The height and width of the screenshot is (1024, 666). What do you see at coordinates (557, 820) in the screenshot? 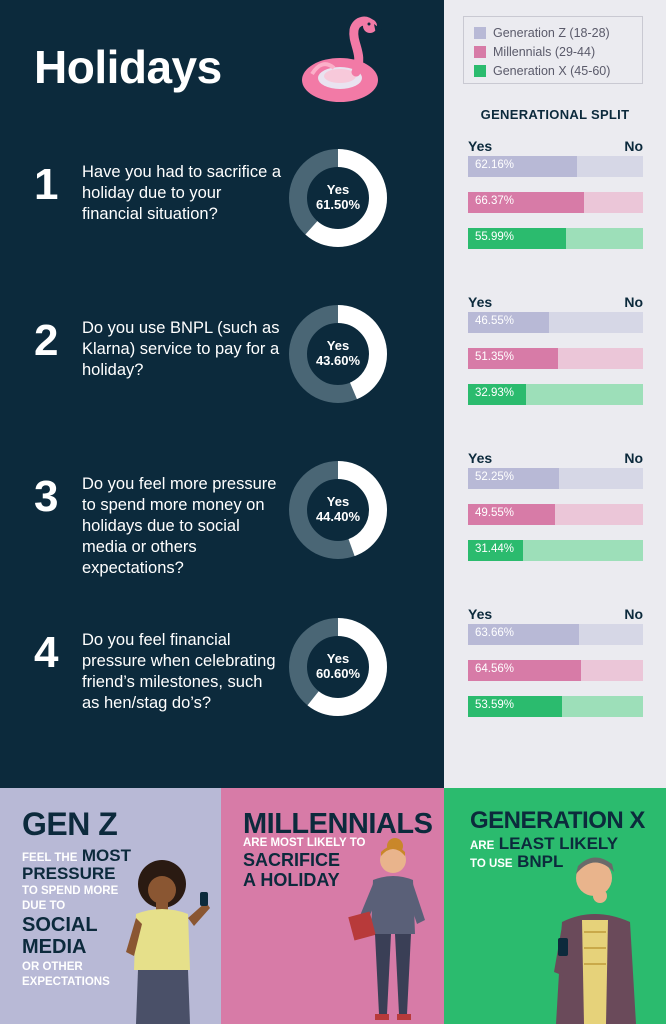
I see `genx-heading: GENERATION X` at bounding box center [557, 820].